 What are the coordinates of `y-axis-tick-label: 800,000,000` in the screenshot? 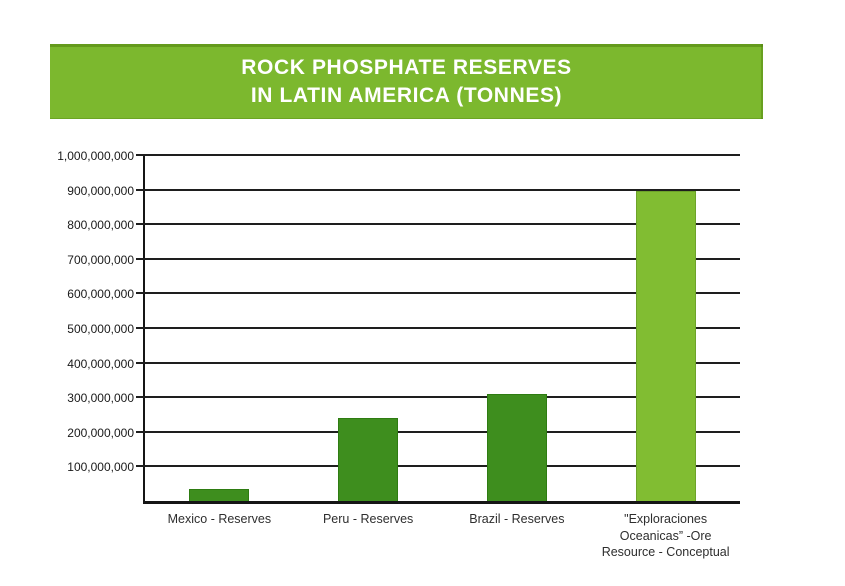 It's located at (100, 225).